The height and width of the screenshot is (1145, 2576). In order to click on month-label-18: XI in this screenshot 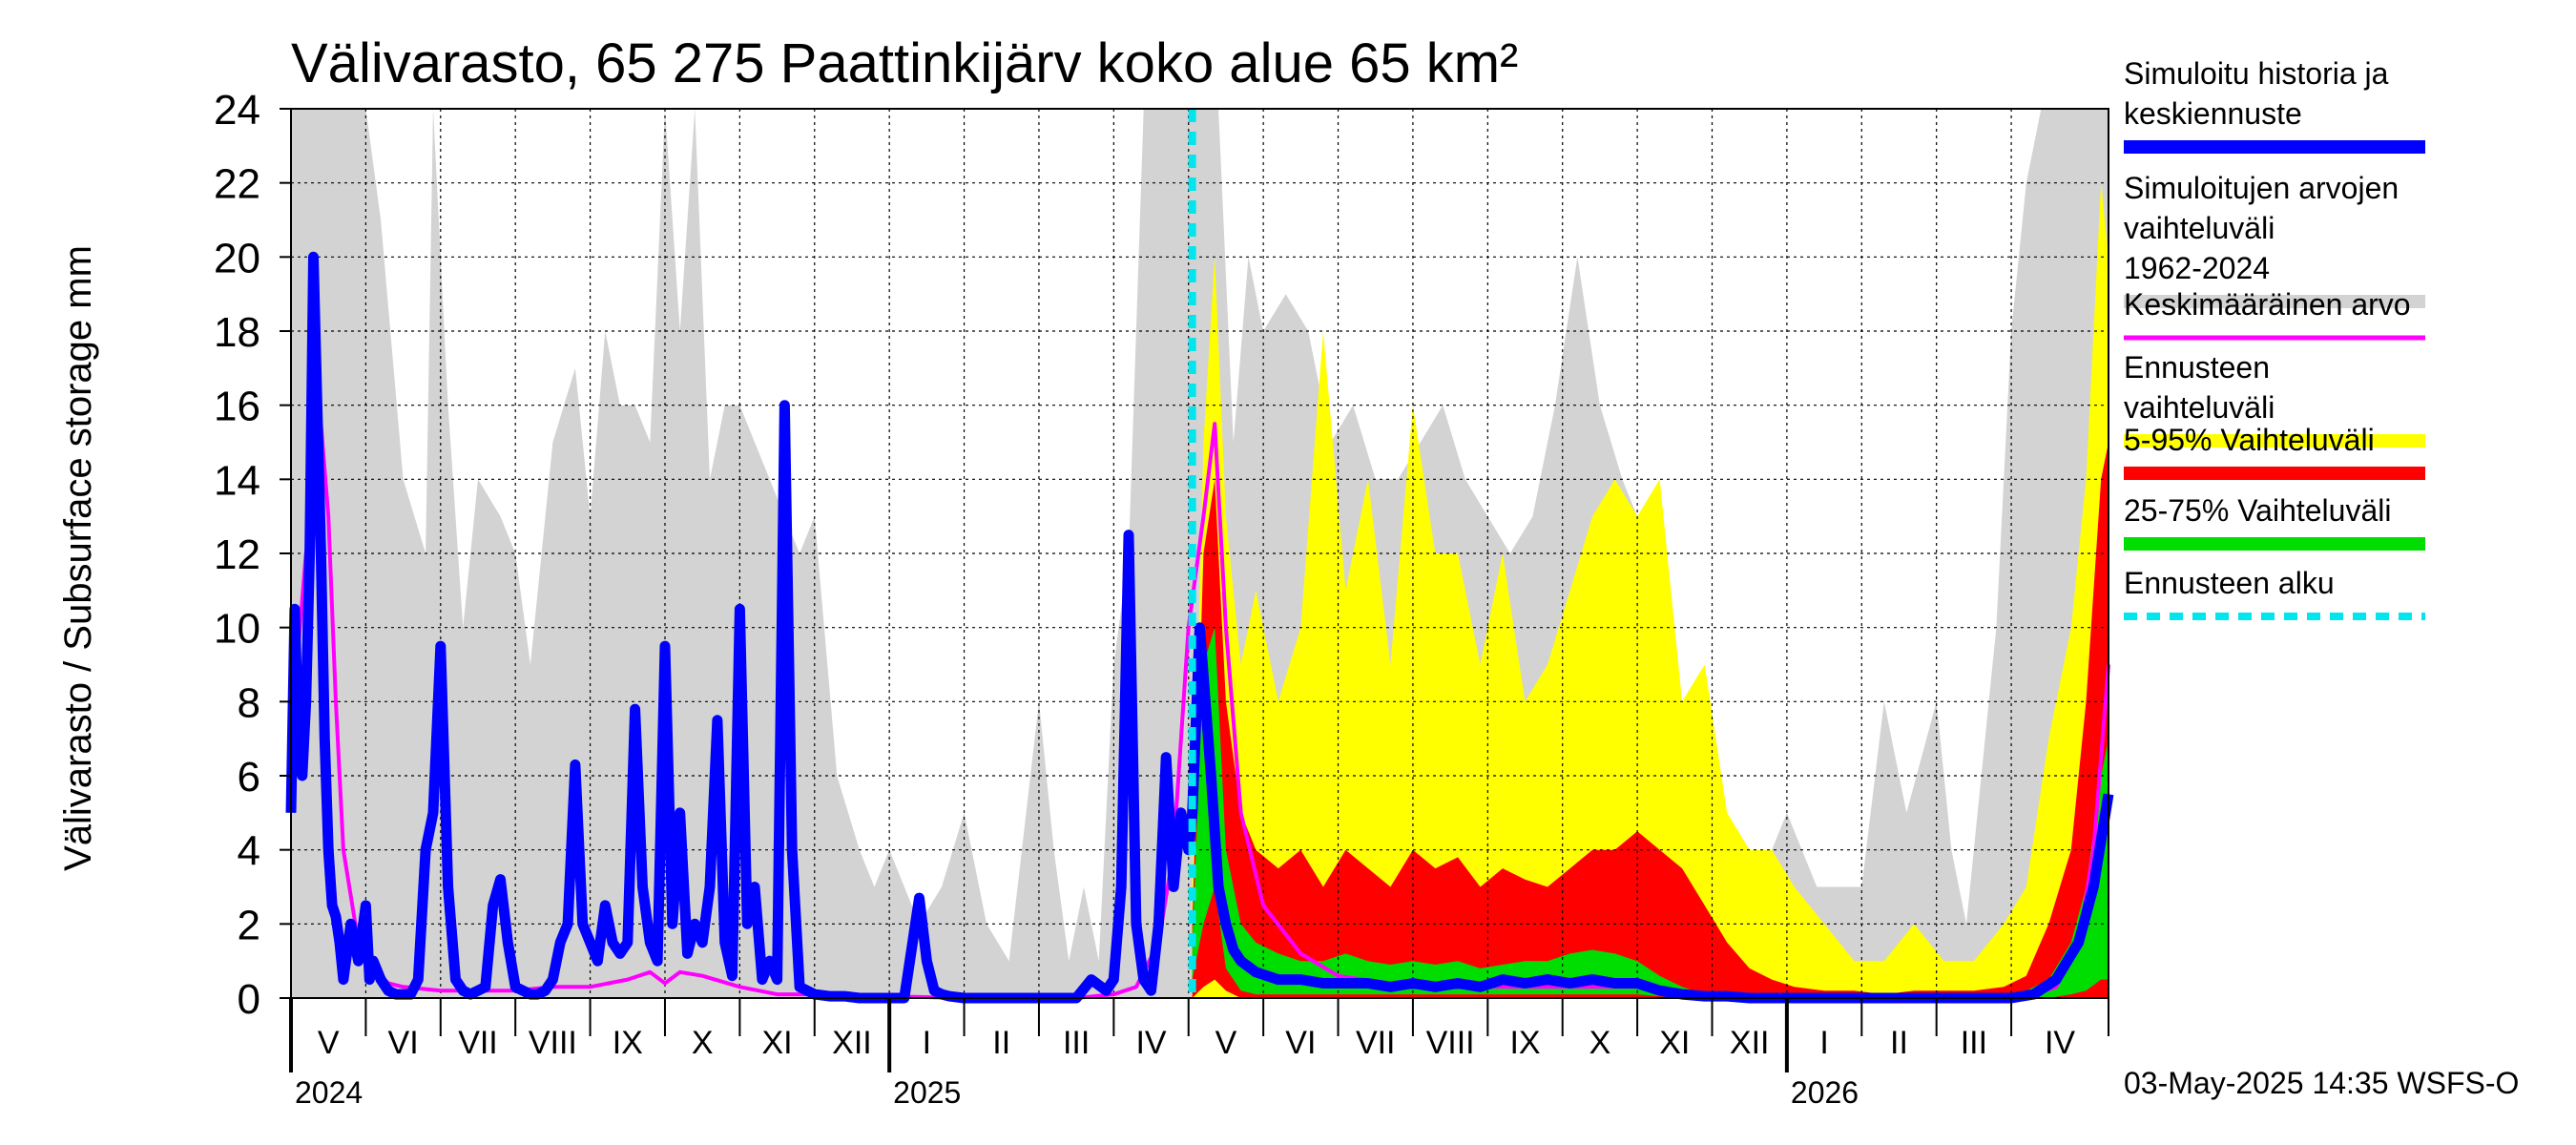, I will do `click(1674, 1043)`.